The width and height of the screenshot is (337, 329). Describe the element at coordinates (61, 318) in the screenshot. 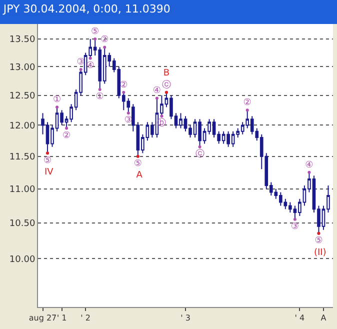

I see `x-tick-label: ' 1` at that location.